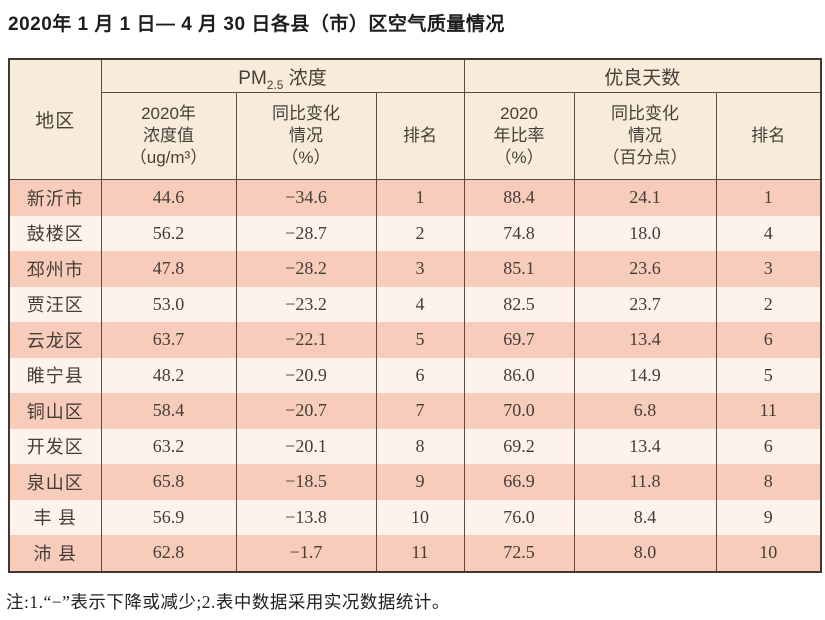 This screenshot has height=620, width=825. Describe the element at coordinates (420, 553) in the screenshot. I see `pm-rank-cell: 11` at that location.